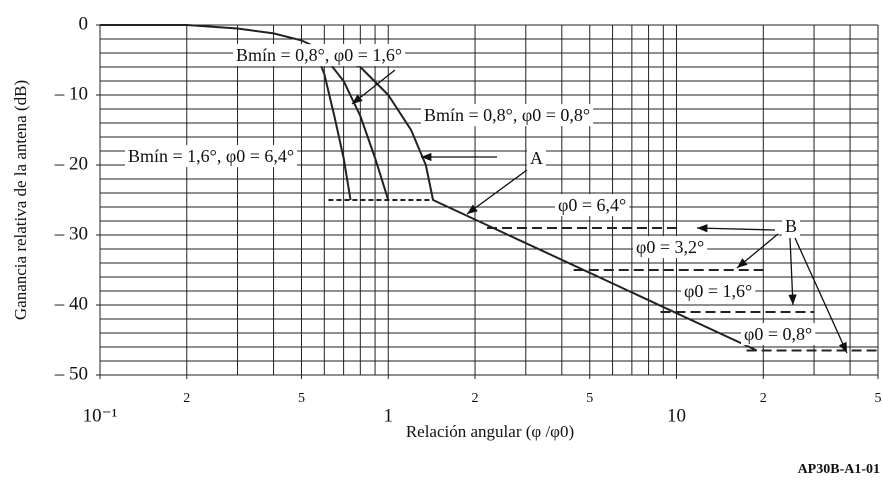 The image size is (883, 487). I want to click on y-tick-label: – 20, so click(71, 163).